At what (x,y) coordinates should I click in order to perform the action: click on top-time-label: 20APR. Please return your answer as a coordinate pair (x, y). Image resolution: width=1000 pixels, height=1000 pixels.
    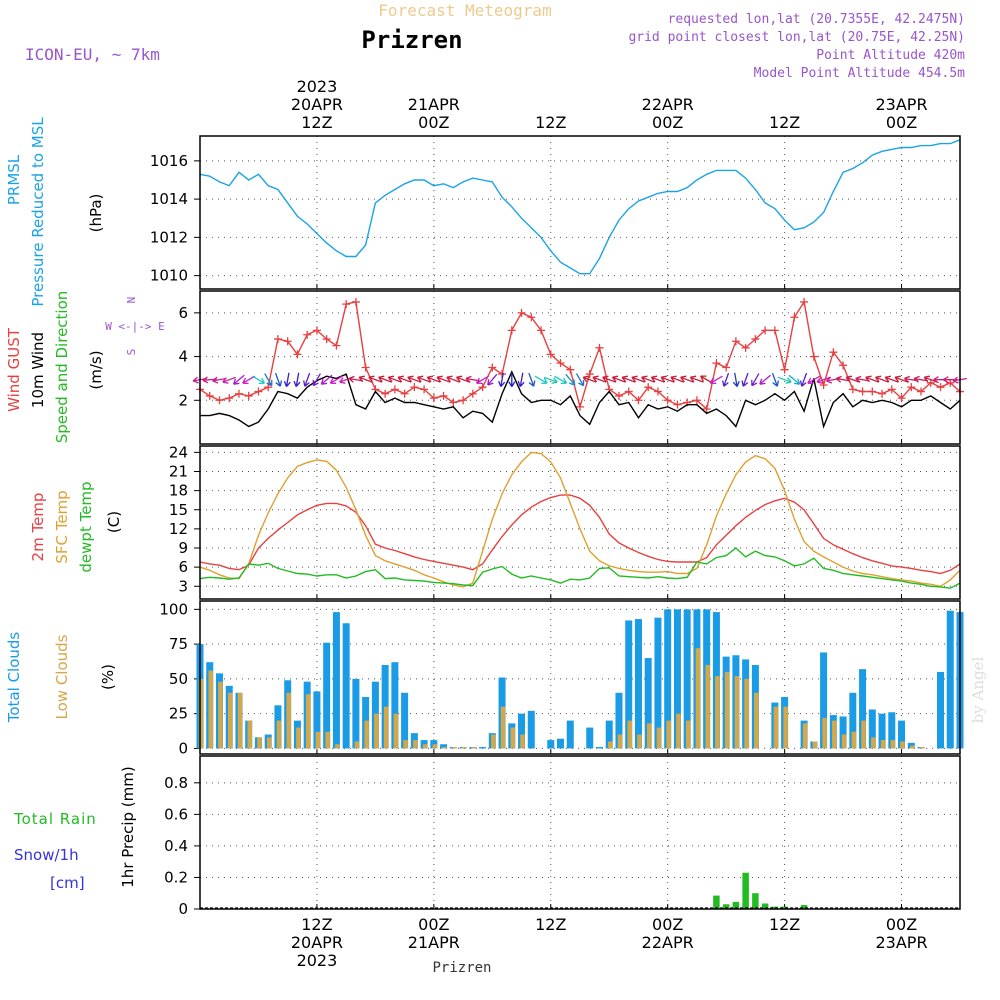
    Looking at the image, I should click on (317, 104).